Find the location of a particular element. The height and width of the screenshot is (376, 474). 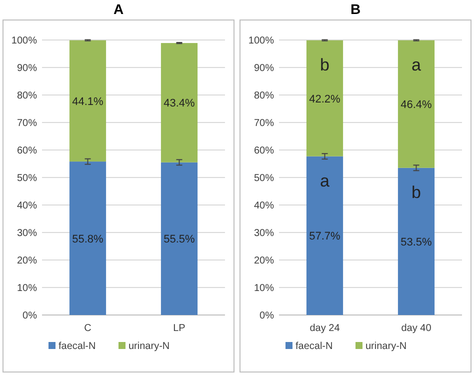

chart-title: B is located at coordinates (355, 9).